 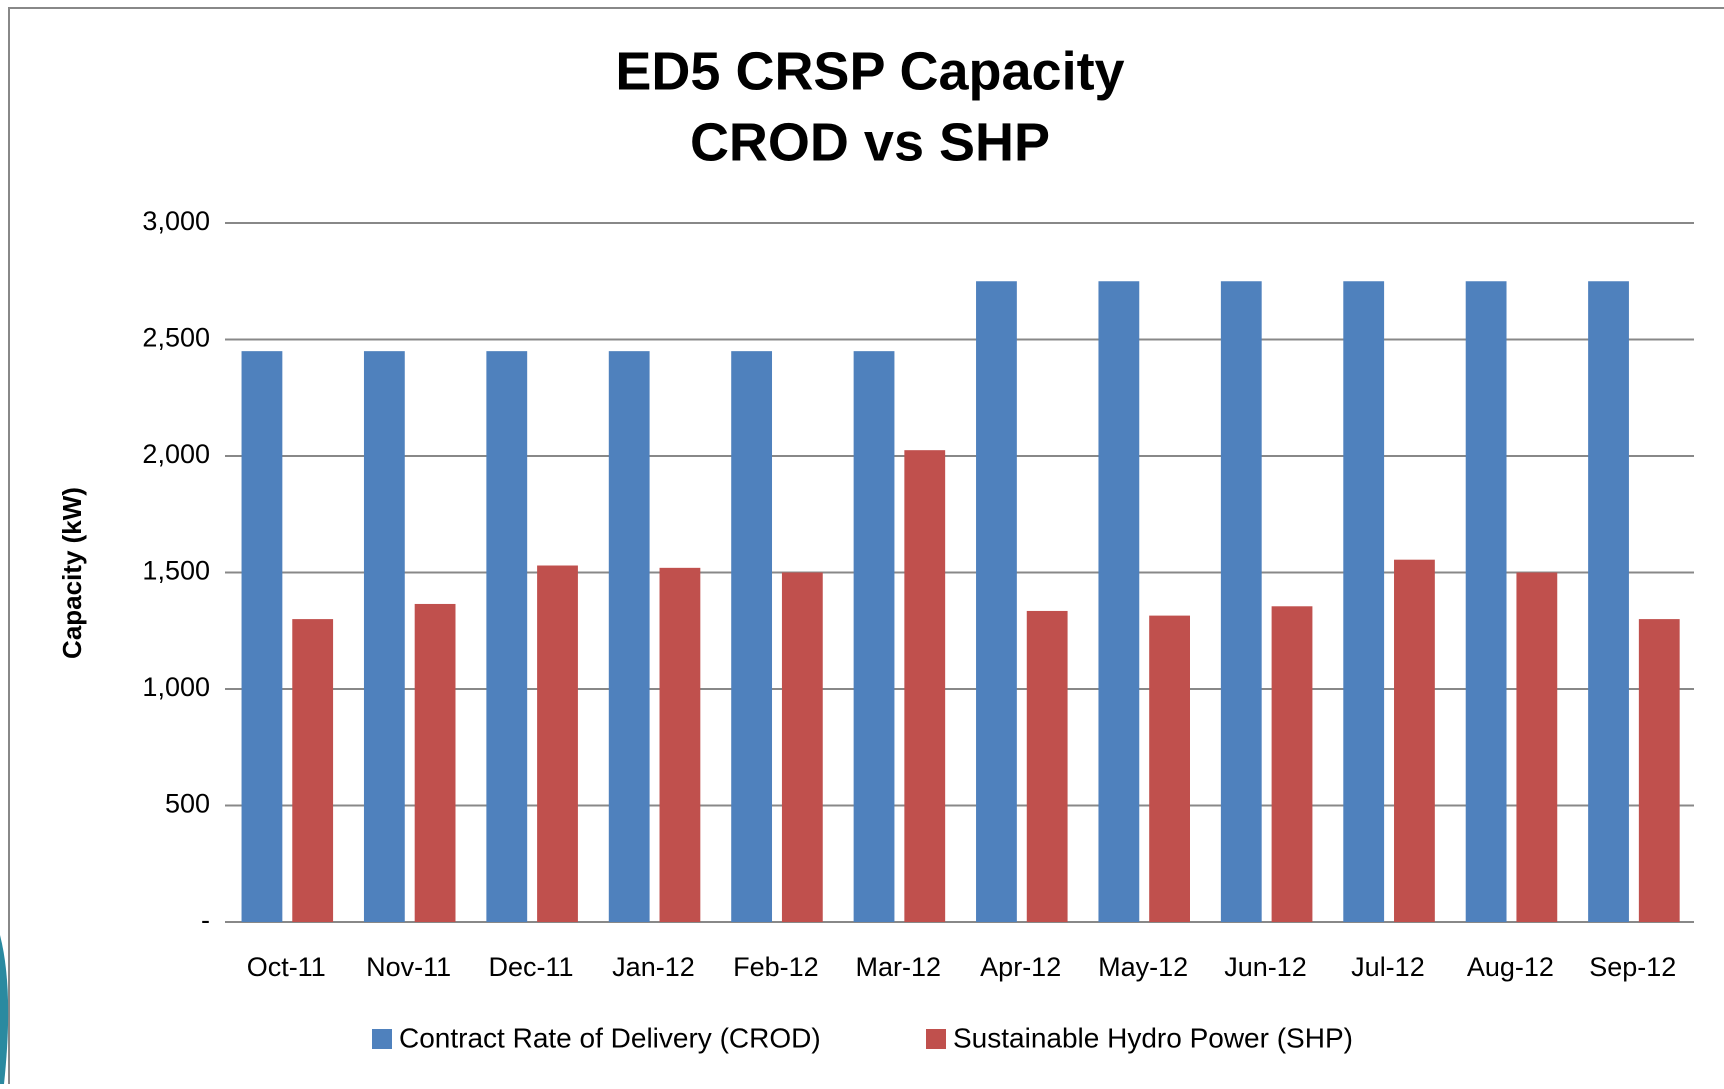 What do you see at coordinates (176, 338) in the screenshot?
I see `y-tick-label: 2,500` at bounding box center [176, 338].